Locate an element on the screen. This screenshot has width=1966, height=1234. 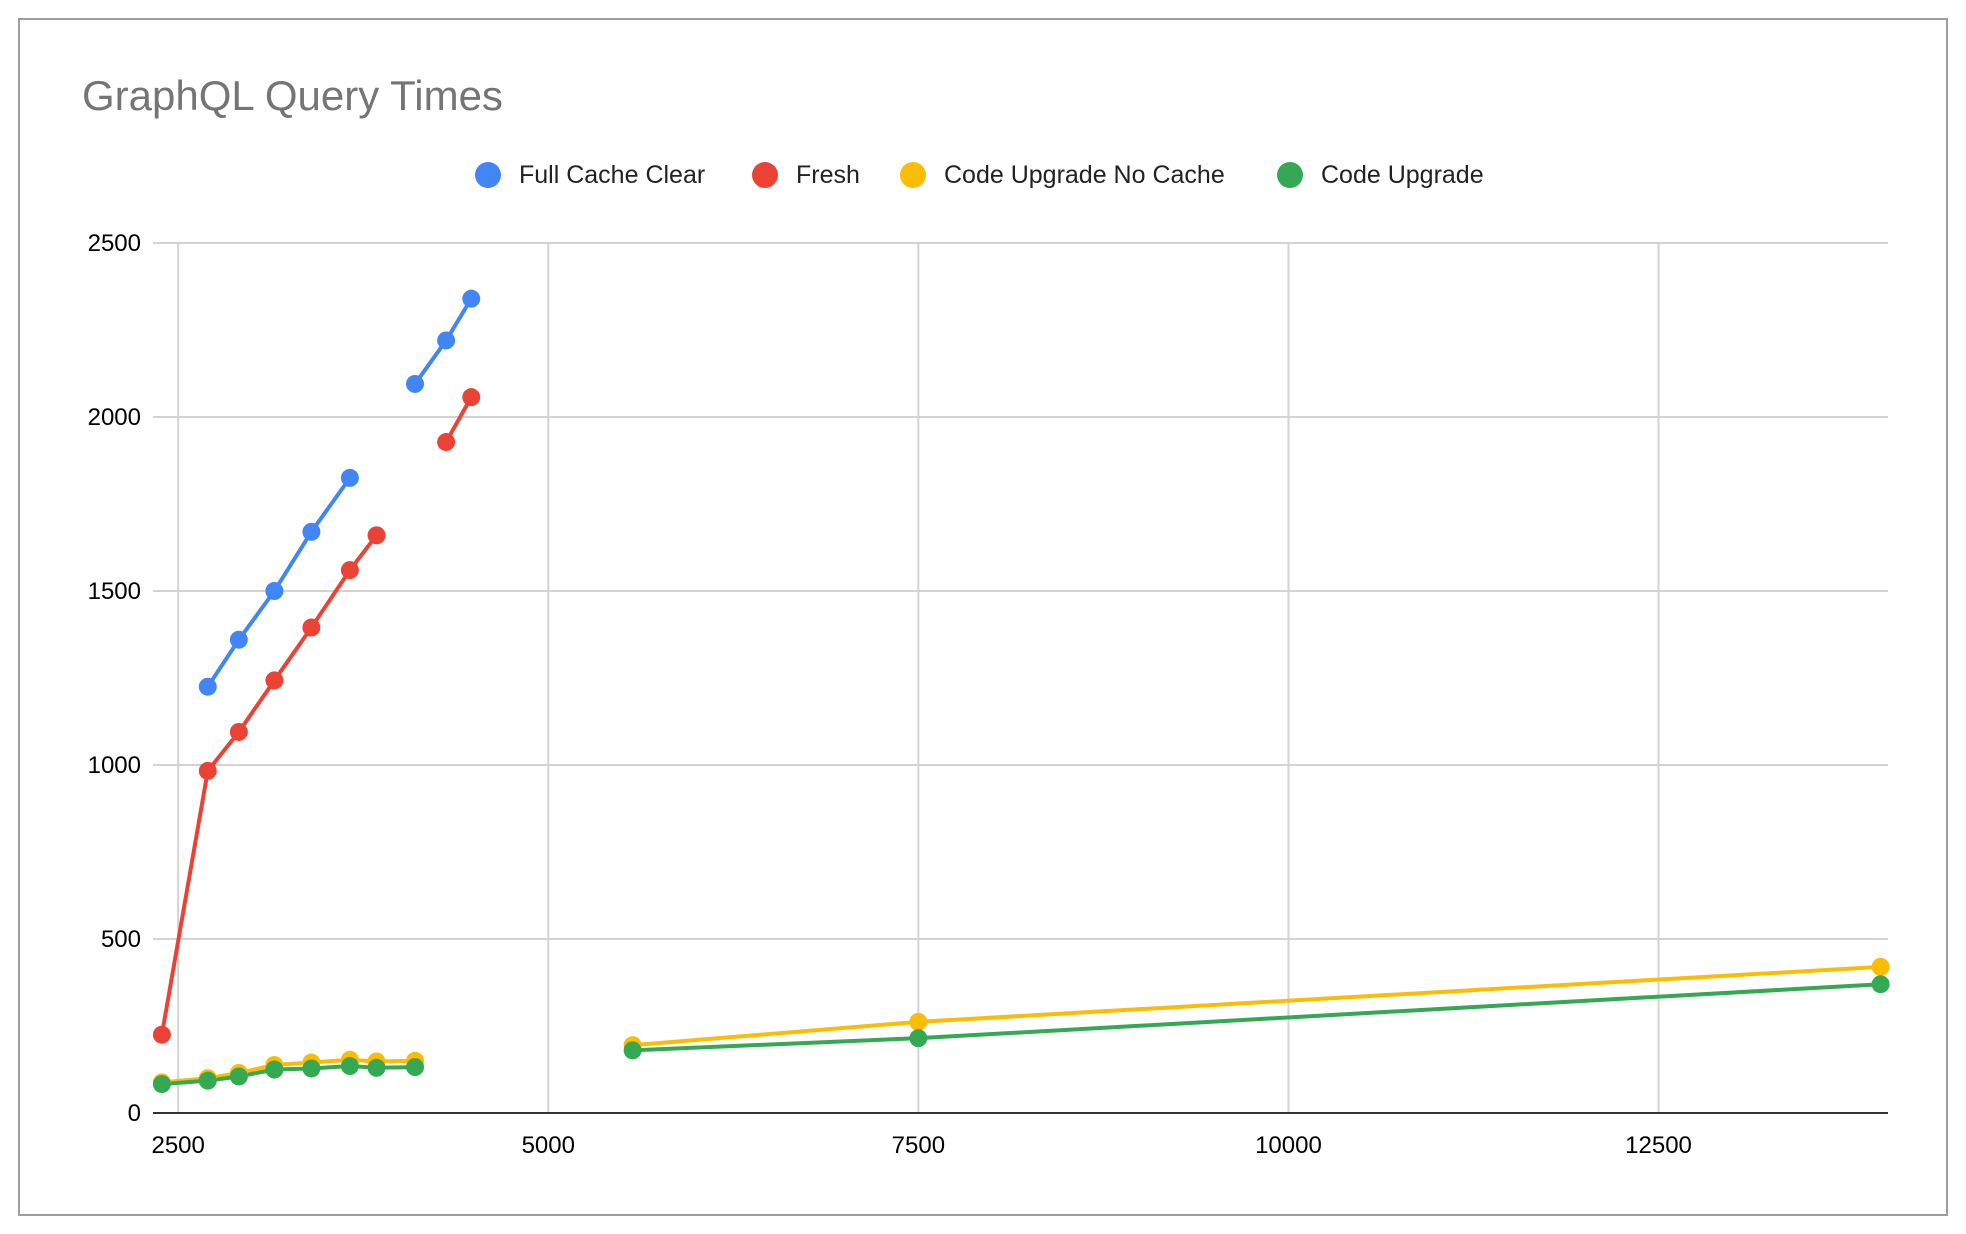
series-line-full-cache-clear is located at coordinates (278, 582).